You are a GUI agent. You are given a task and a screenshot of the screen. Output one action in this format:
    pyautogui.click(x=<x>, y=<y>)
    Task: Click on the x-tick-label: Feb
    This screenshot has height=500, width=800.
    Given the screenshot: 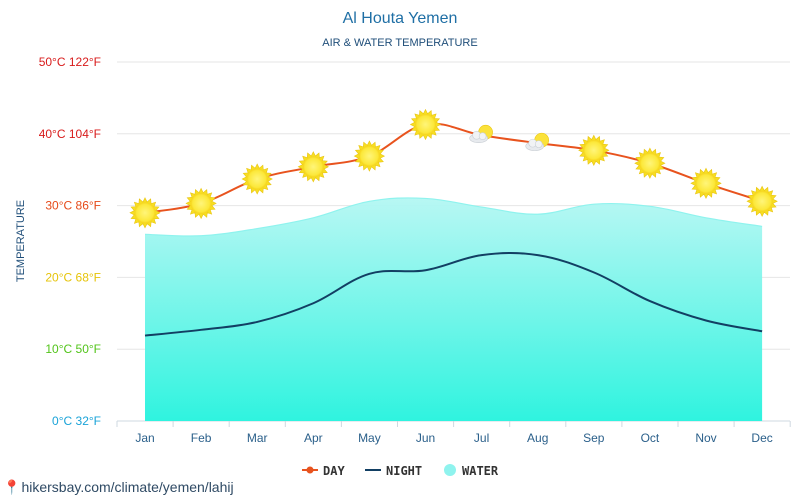 What is the action you would take?
    pyautogui.click(x=201, y=438)
    